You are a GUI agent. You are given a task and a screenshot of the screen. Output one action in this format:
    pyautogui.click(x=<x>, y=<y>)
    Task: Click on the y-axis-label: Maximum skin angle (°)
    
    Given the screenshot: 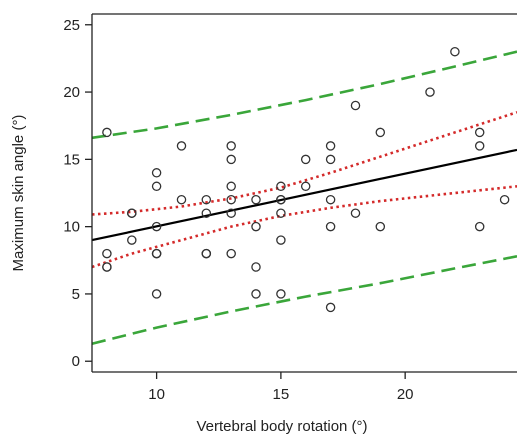 What is the action you would take?
    pyautogui.click(x=18, y=193)
    